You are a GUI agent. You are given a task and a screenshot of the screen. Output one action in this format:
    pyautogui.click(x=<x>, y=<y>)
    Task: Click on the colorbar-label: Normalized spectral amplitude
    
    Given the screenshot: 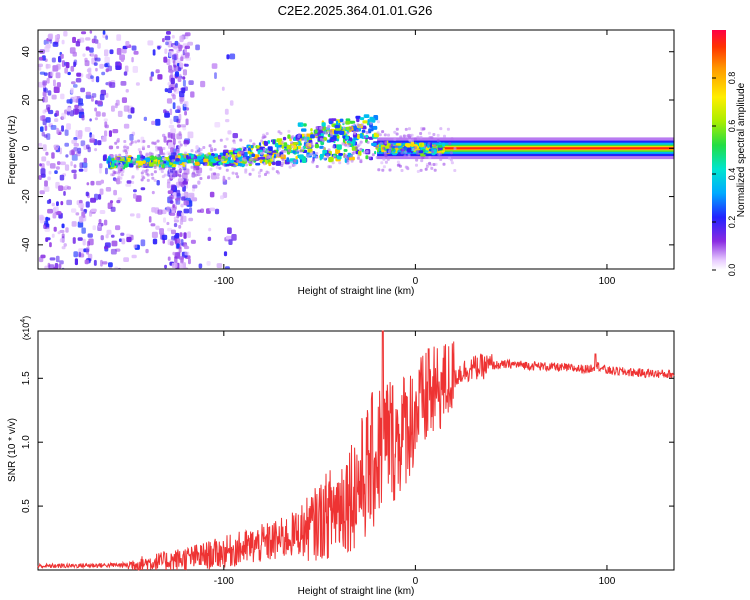 What is the action you would take?
    pyautogui.click(x=741, y=149)
    